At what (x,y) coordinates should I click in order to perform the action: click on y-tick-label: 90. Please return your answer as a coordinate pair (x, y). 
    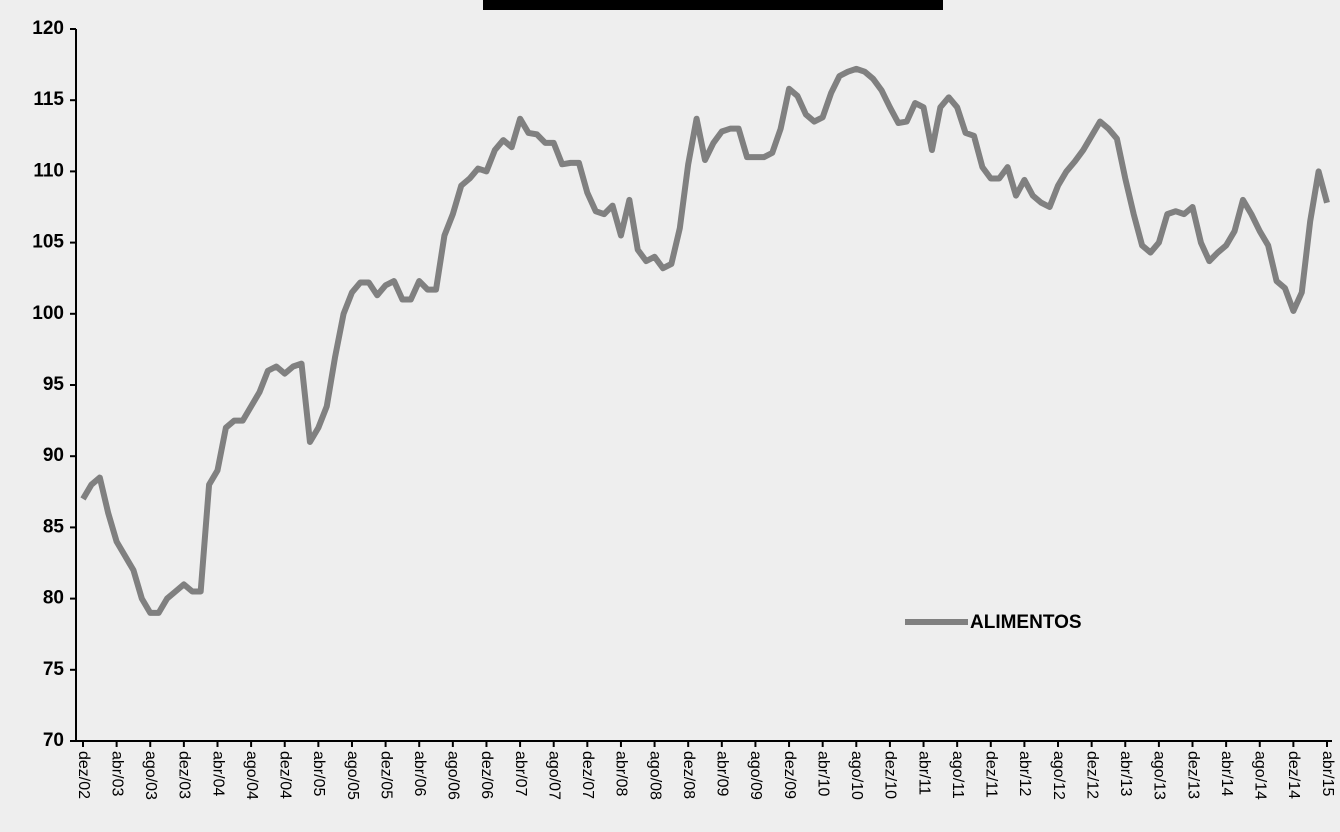
    Looking at the image, I should click on (53, 455).